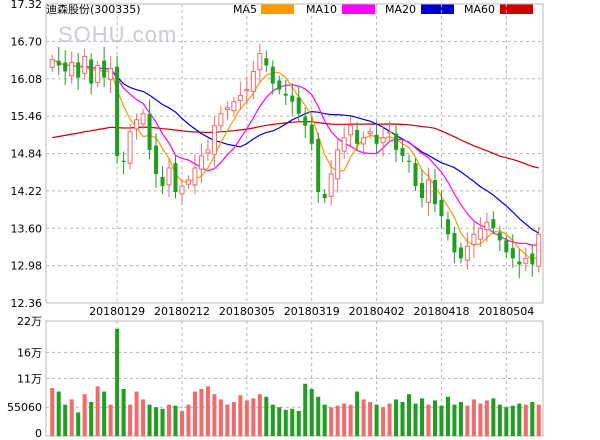 This screenshot has width=600, height=440. Describe the element at coordinates (27, 266) in the screenshot. I see `price-tick-label: 12.98` at that location.